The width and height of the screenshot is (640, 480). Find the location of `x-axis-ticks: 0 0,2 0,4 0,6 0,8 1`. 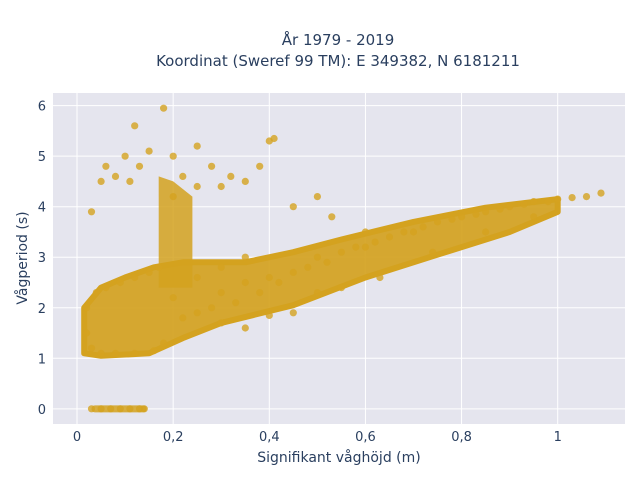

x-axis-ticks: 0 0,2 0,4 0,6 0,8 1 is located at coordinates (317, 437).